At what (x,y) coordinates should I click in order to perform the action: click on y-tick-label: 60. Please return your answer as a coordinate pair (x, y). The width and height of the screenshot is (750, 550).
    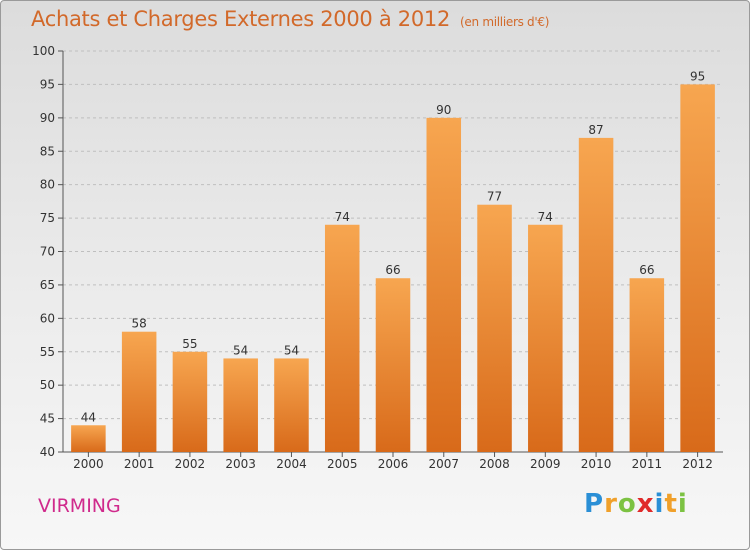
    Looking at the image, I should click on (47, 318).